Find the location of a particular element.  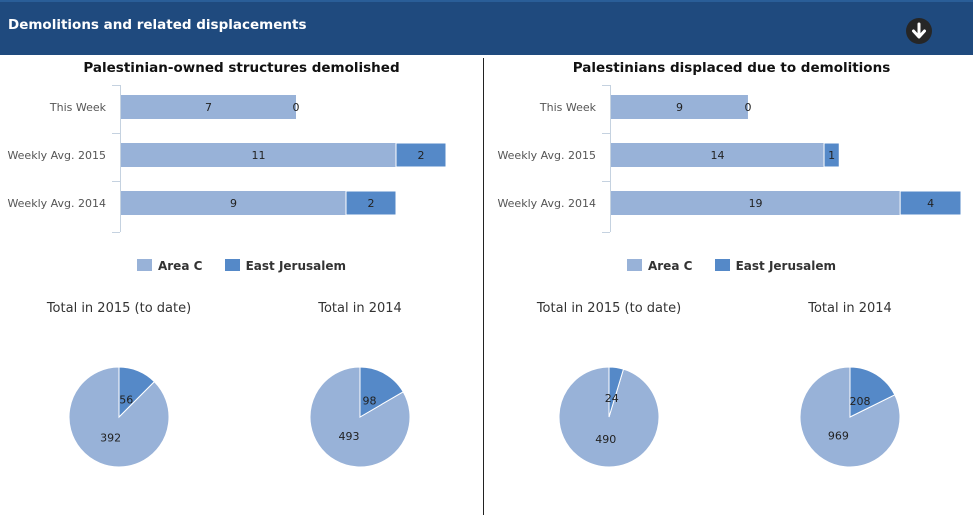

pie-chart-structures-2015: 56 392 is located at coordinates (119, 417).